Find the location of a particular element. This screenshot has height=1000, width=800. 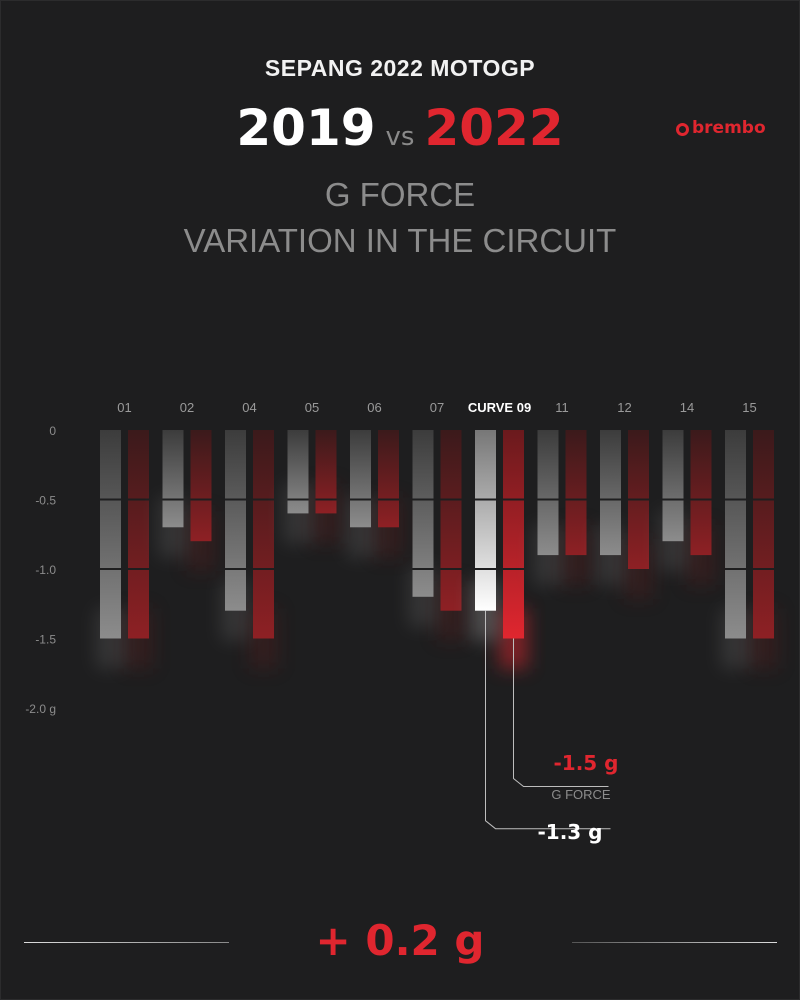

y-tick-label: 0 is located at coordinates (52, 431).